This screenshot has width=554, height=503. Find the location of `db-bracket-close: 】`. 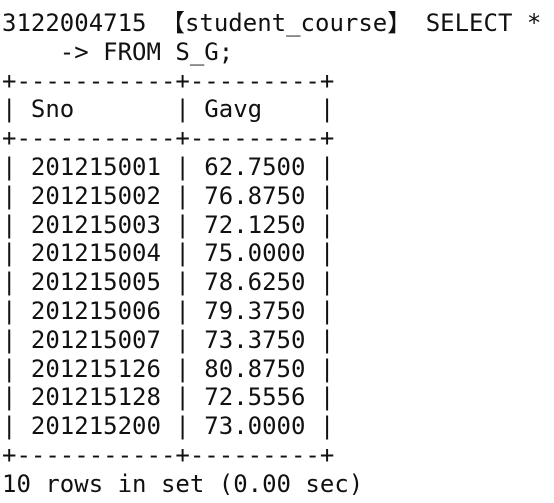

db-bracket-close: 】 is located at coordinates (399, 23).